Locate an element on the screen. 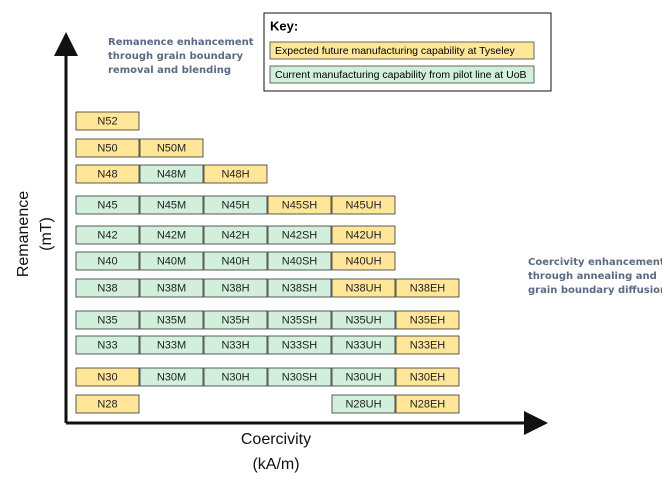 Image resolution: width=662 pixels, height=483 pixels. grade-label: N38 is located at coordinates (107, 288).